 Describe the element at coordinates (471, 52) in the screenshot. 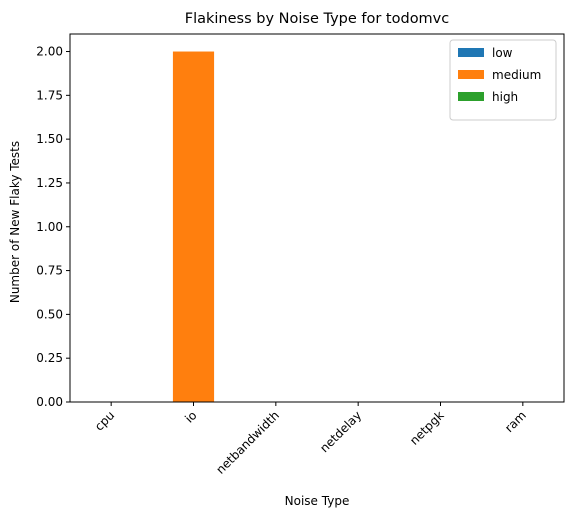

I see `legend-swatch-low` at that location.